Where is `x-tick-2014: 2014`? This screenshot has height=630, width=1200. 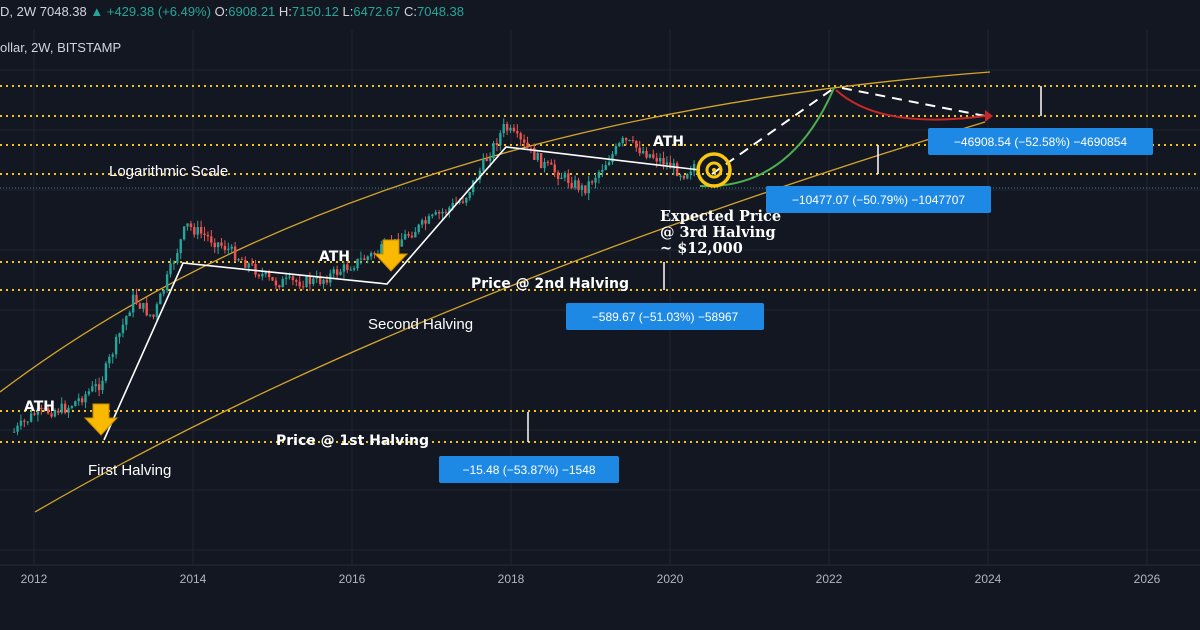
x-tick-2014: 2014 is located at coordinates (193, 579).